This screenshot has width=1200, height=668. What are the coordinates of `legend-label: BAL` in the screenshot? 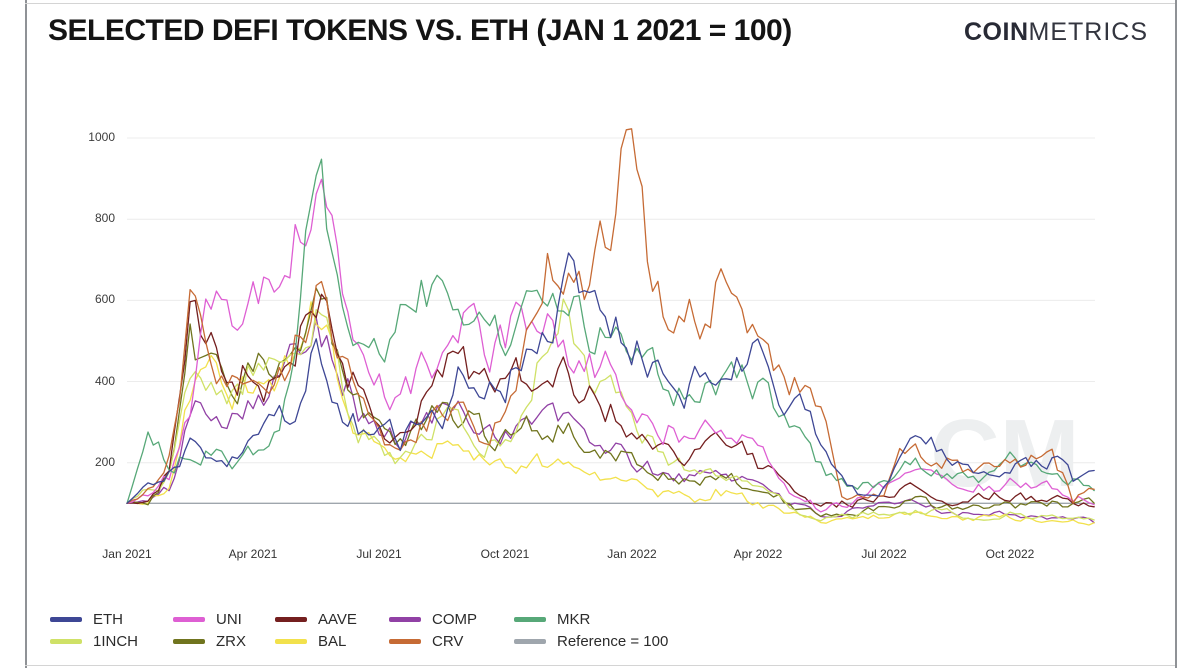 It's located at (332, 641).